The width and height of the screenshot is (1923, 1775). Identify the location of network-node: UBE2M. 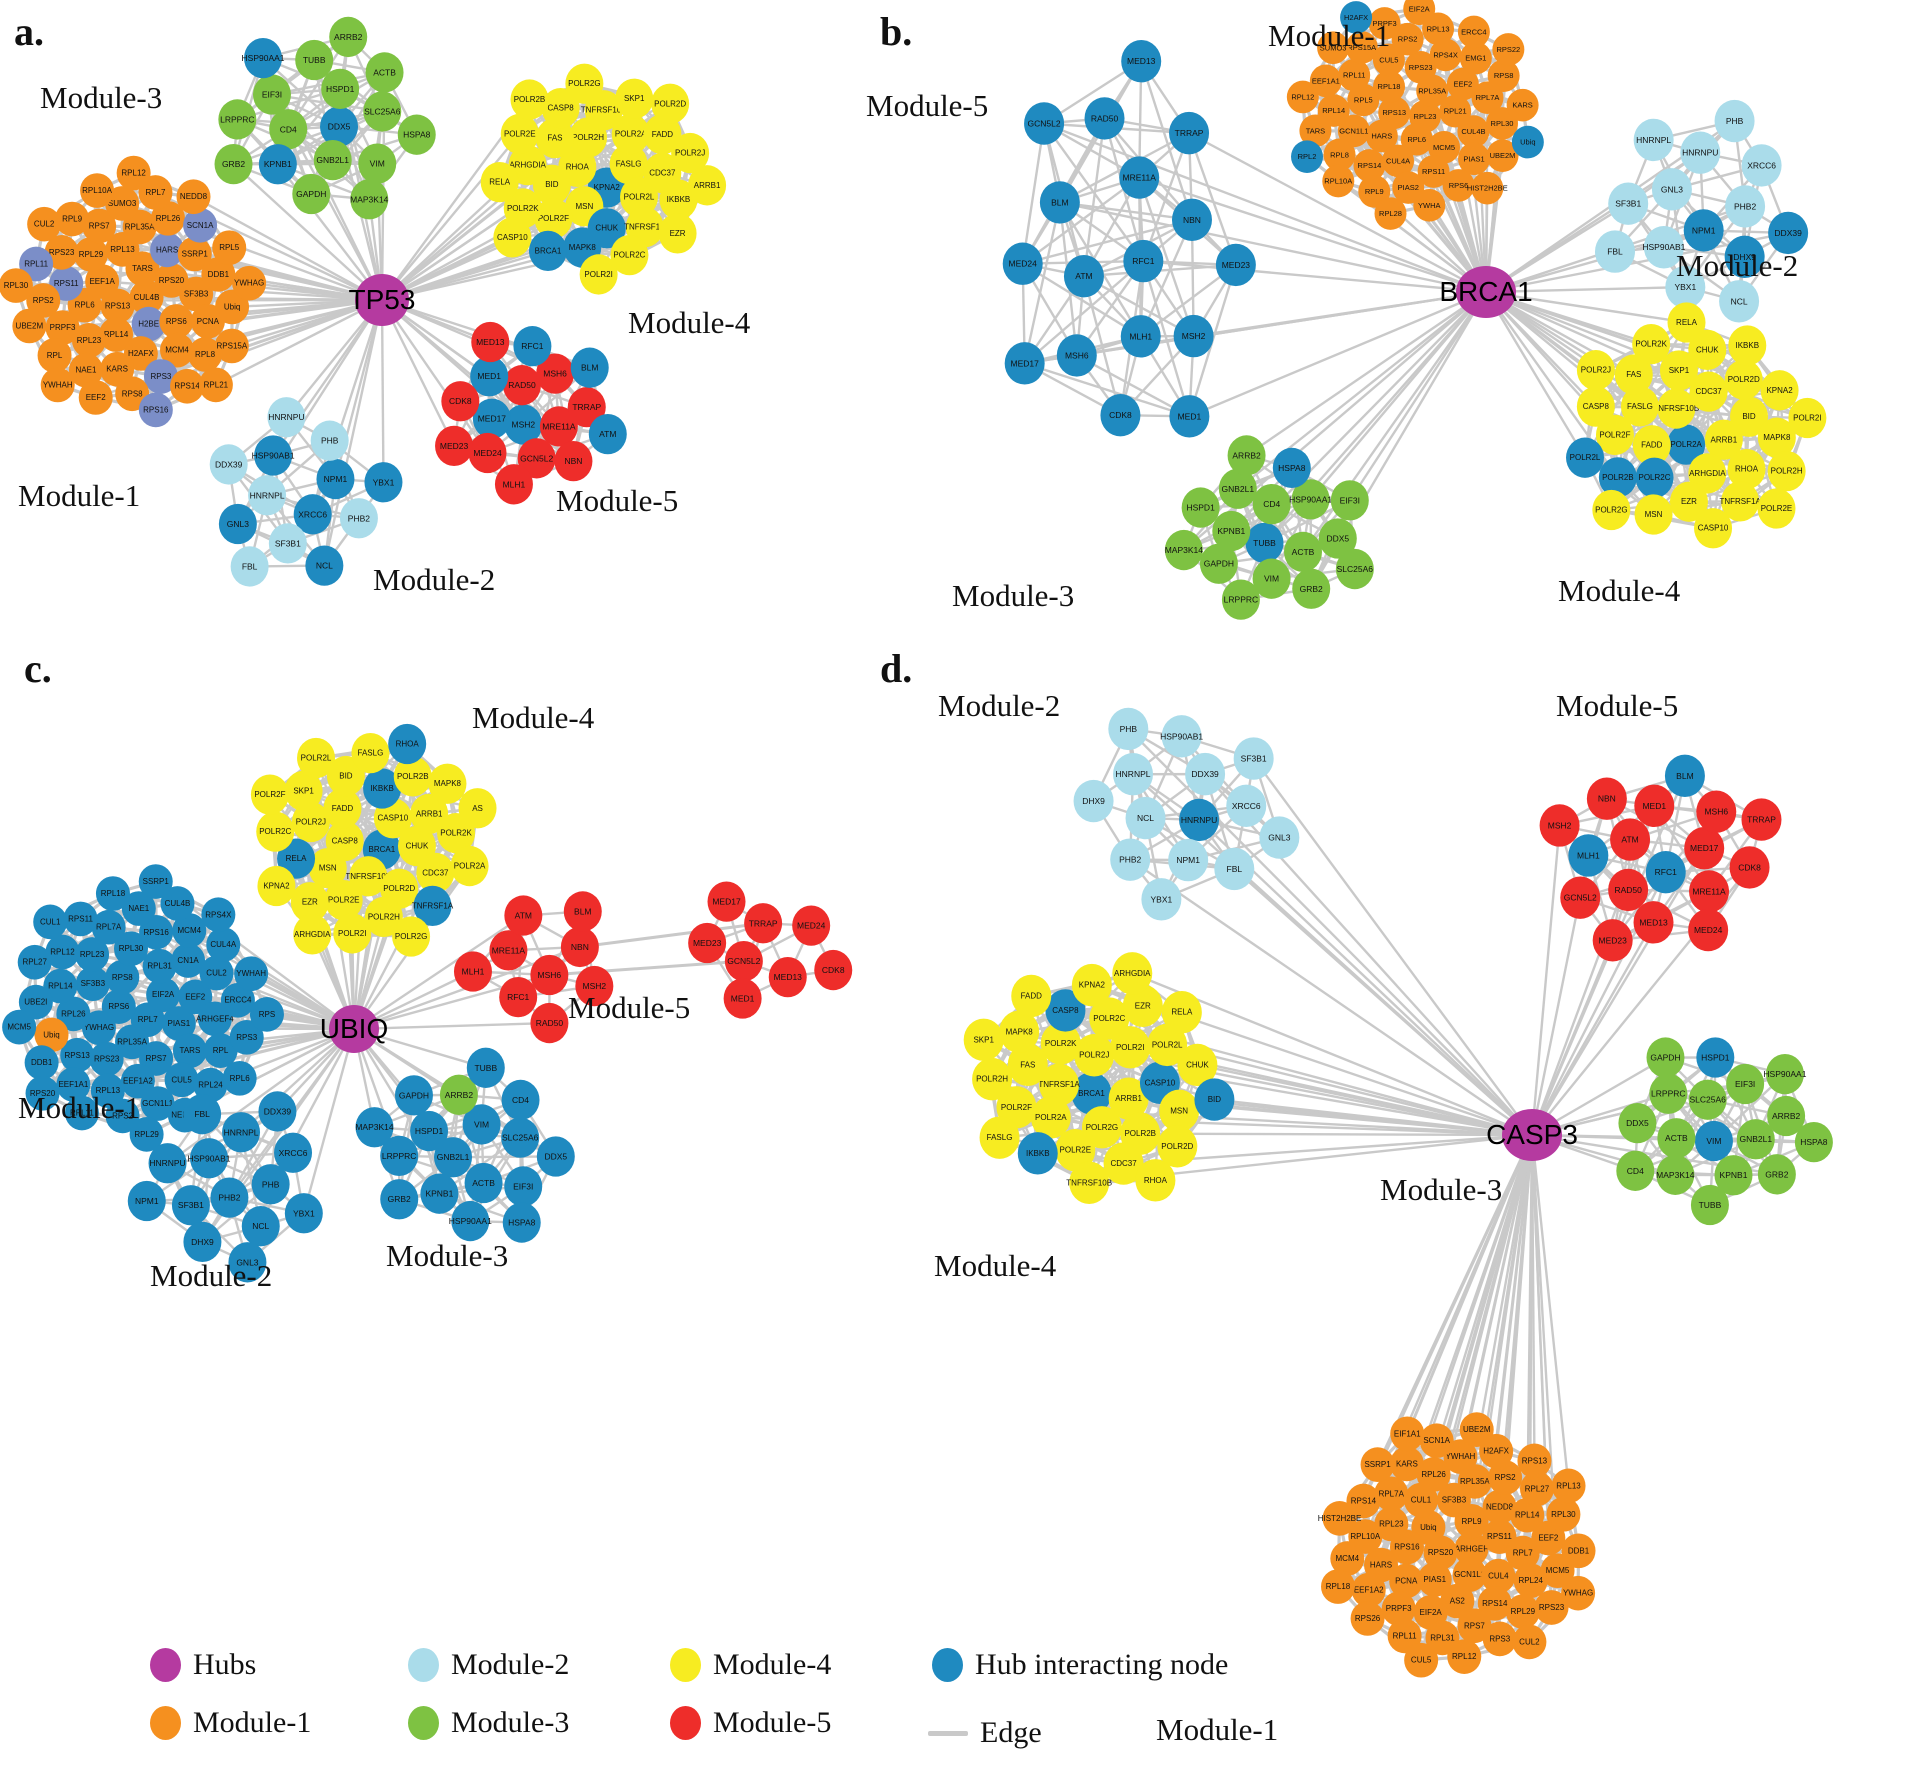
(29, 326).